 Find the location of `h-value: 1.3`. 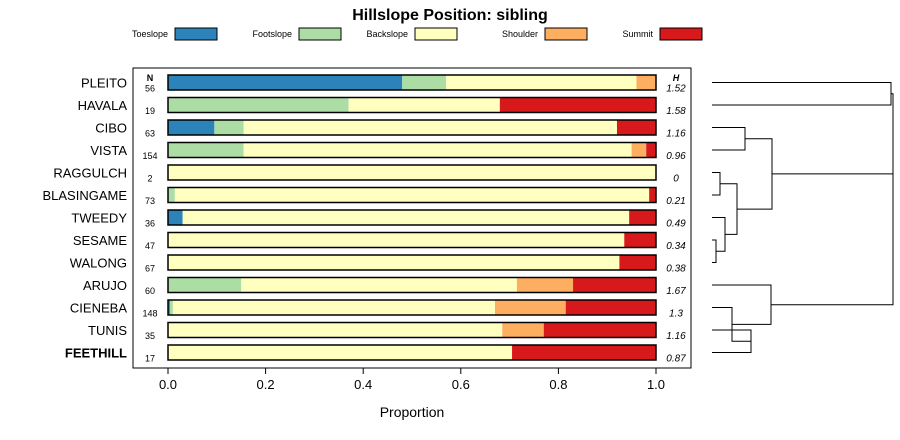

h-value: 1.3 is located at coordinates (676, 314).